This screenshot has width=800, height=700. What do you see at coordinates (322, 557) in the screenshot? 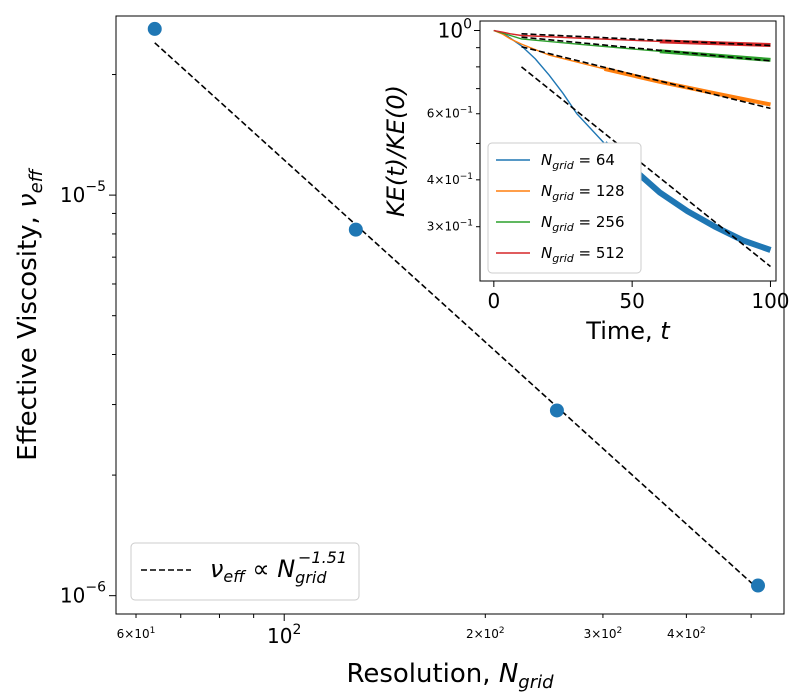
I see `main-legend-exponent: −1.51` at bounding box center [322, 557].